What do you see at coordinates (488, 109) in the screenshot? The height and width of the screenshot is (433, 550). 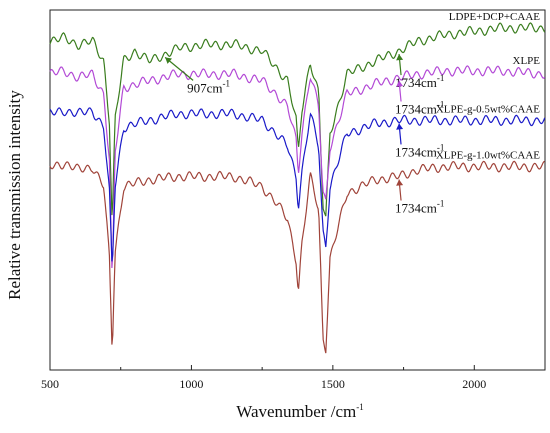 I see `series-label-3: XLPE-g-0.5wt%CAAE` at bounding box center [488, 109].